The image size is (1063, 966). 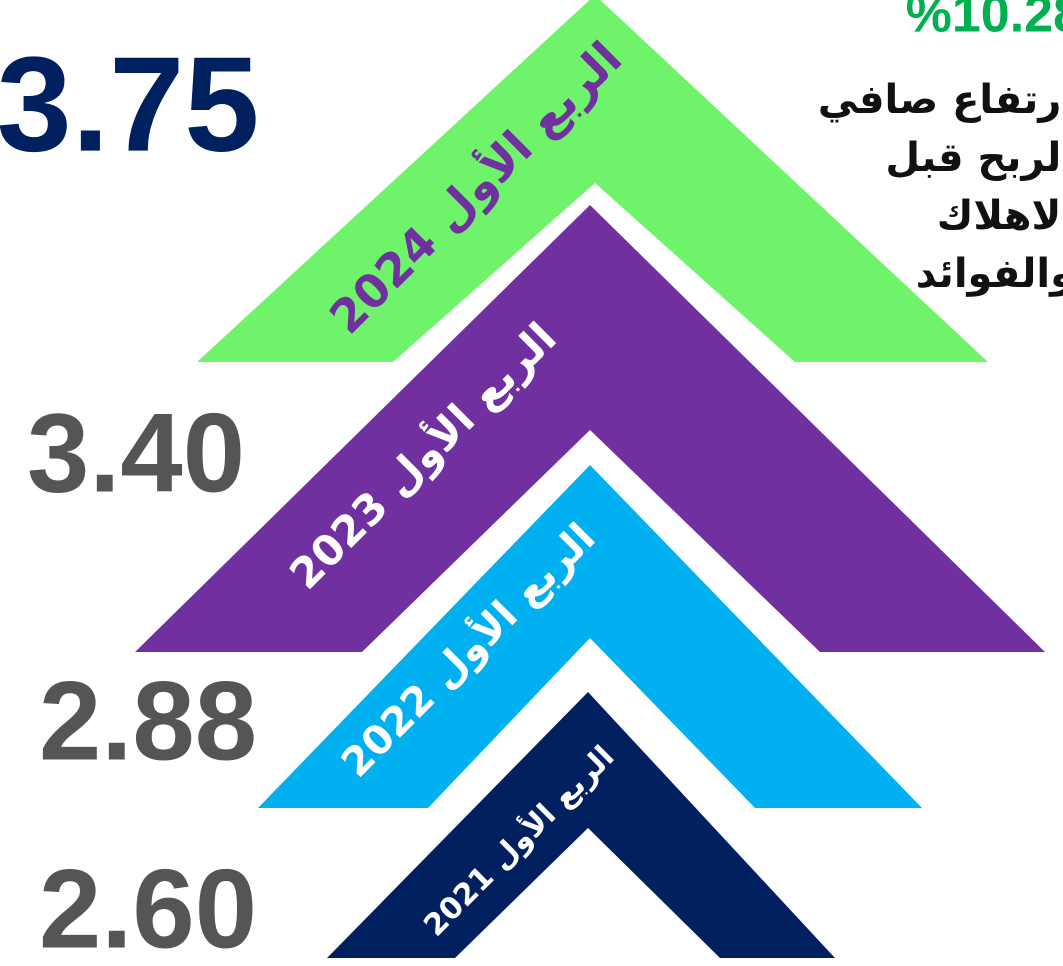 What do you see at coordinates (989, 274) in the screenshot?
I see `growth-text: والفوائد` at bounding box center [989, 274].